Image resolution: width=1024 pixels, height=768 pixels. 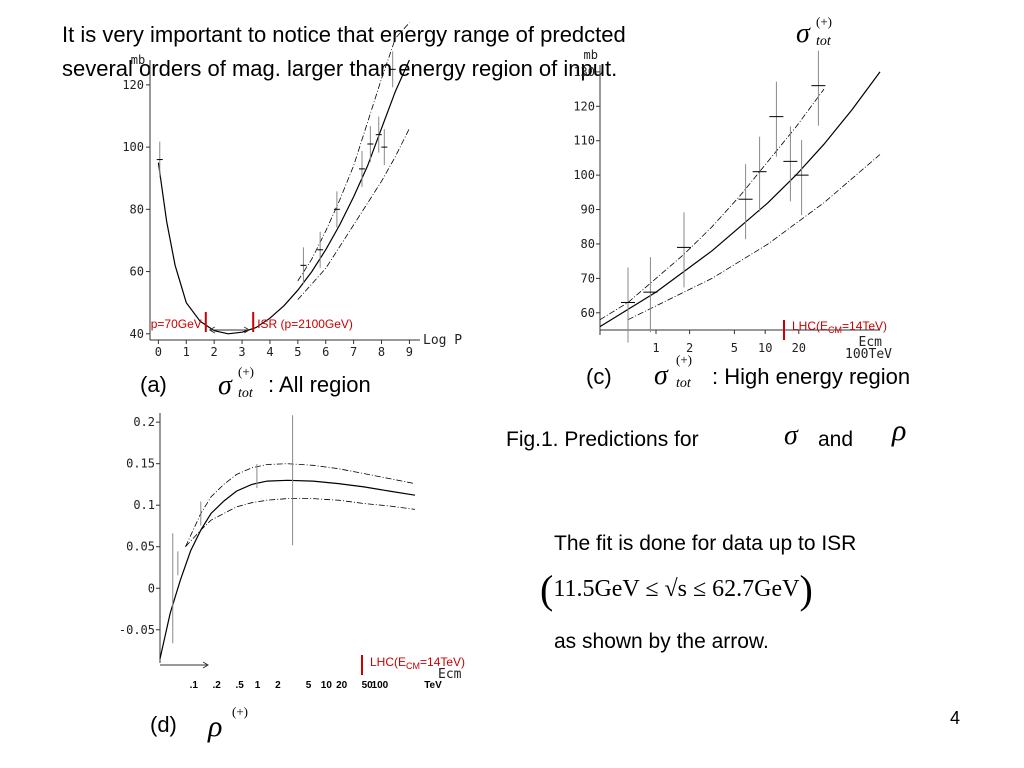 What do you see at coordinates (247, 330) in the screenshot?
I see `chart-a-arrow-head-right` at bounding box center [247, 330].